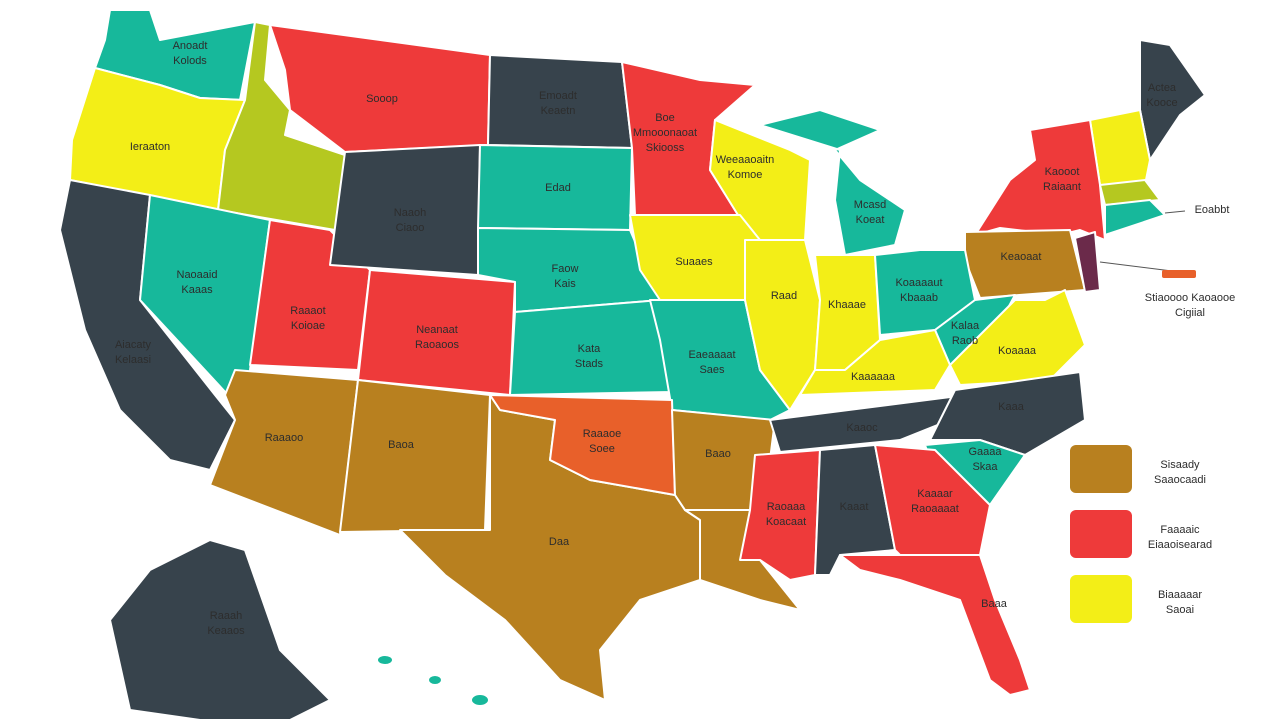 The image size is (1280, 720). Describe the element at coordinates (1162, 88) in the screenshot. I see `region-label: Actea` at that location.